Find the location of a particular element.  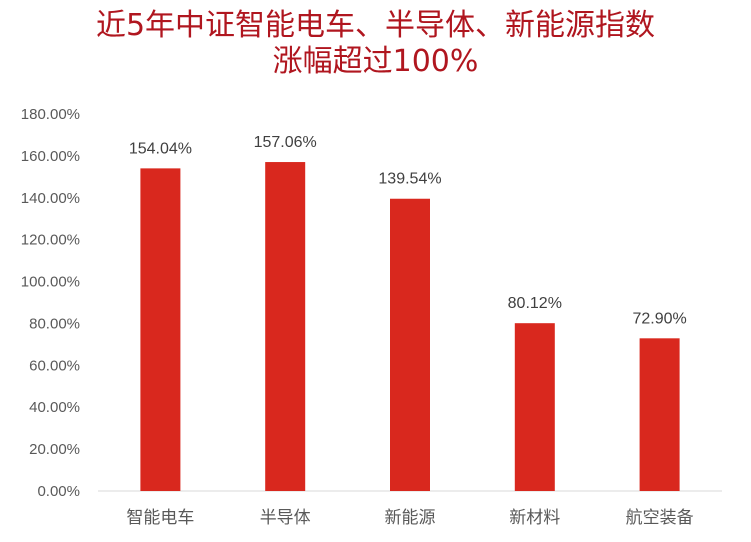

data-label: 80.12% is located at coordinates (535, 303).